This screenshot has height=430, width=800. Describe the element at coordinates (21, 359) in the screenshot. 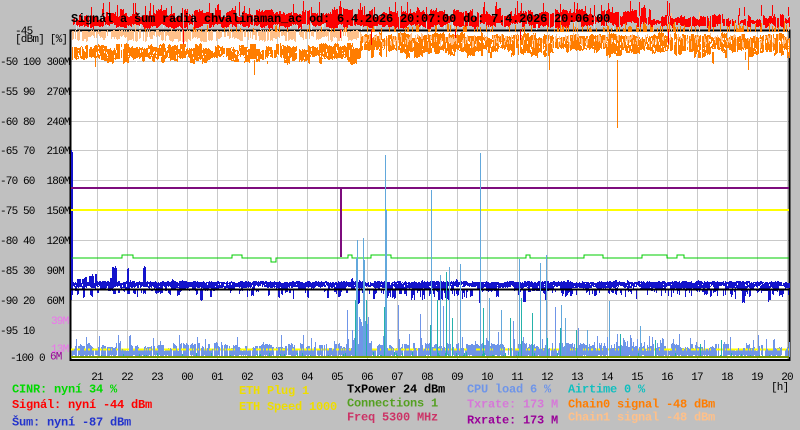

I see `svg-text: -100` at that location.